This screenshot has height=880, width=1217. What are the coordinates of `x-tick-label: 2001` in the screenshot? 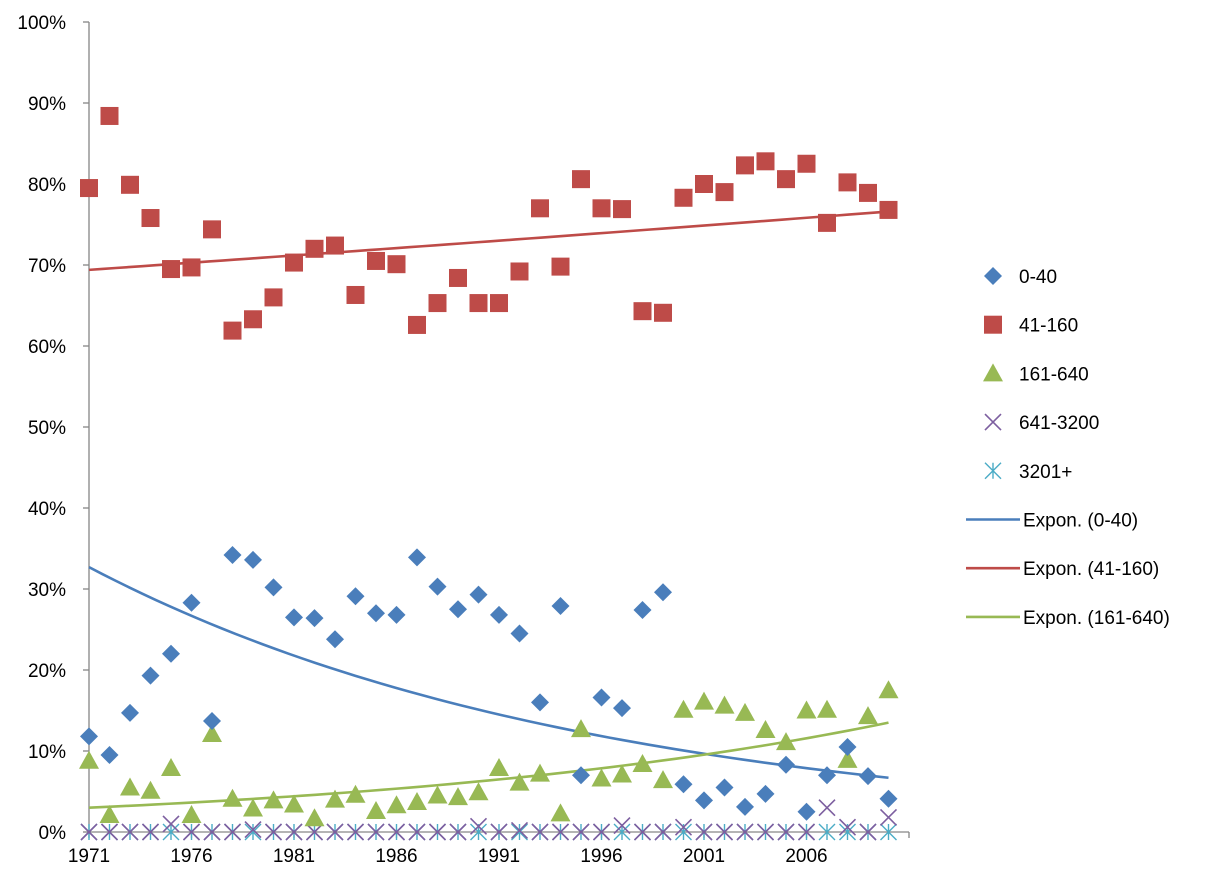 It's located at (704, 856).